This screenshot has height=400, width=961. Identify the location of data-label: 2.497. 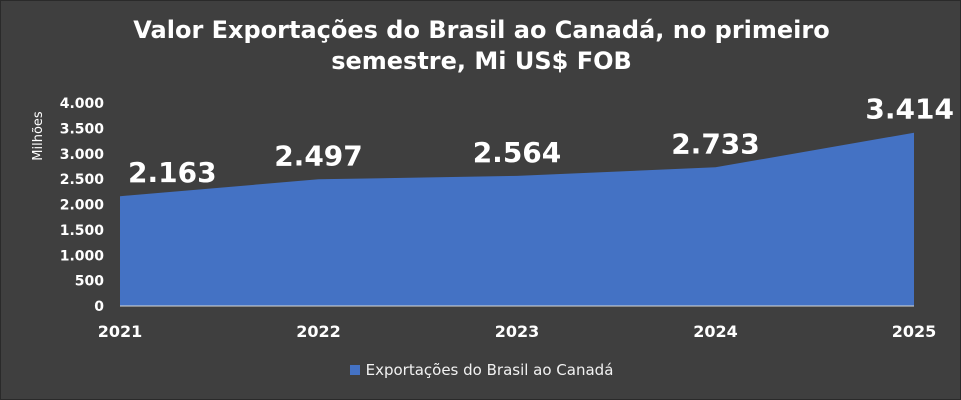
(318, 155).